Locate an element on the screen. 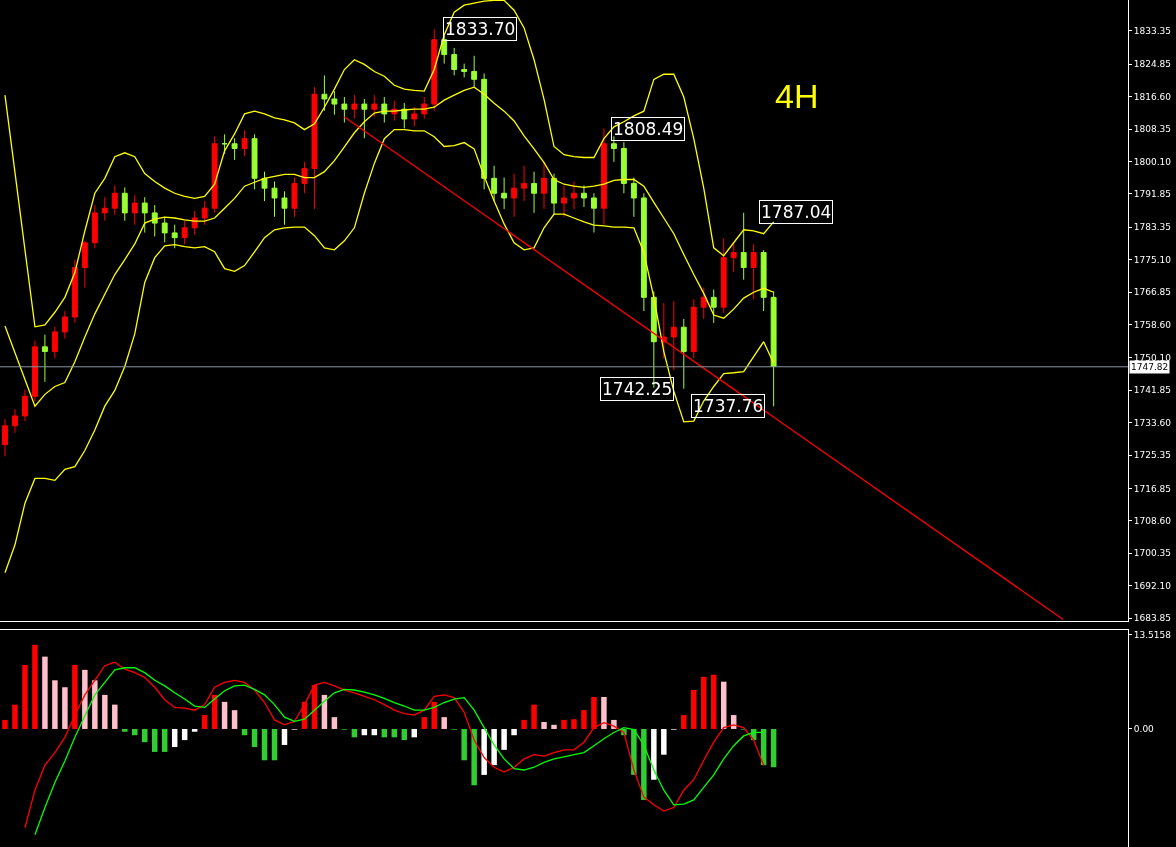 This screenshot has width=1176, height=847. y-tick-label: 1683.85 is located at coordinates (1152, 618).